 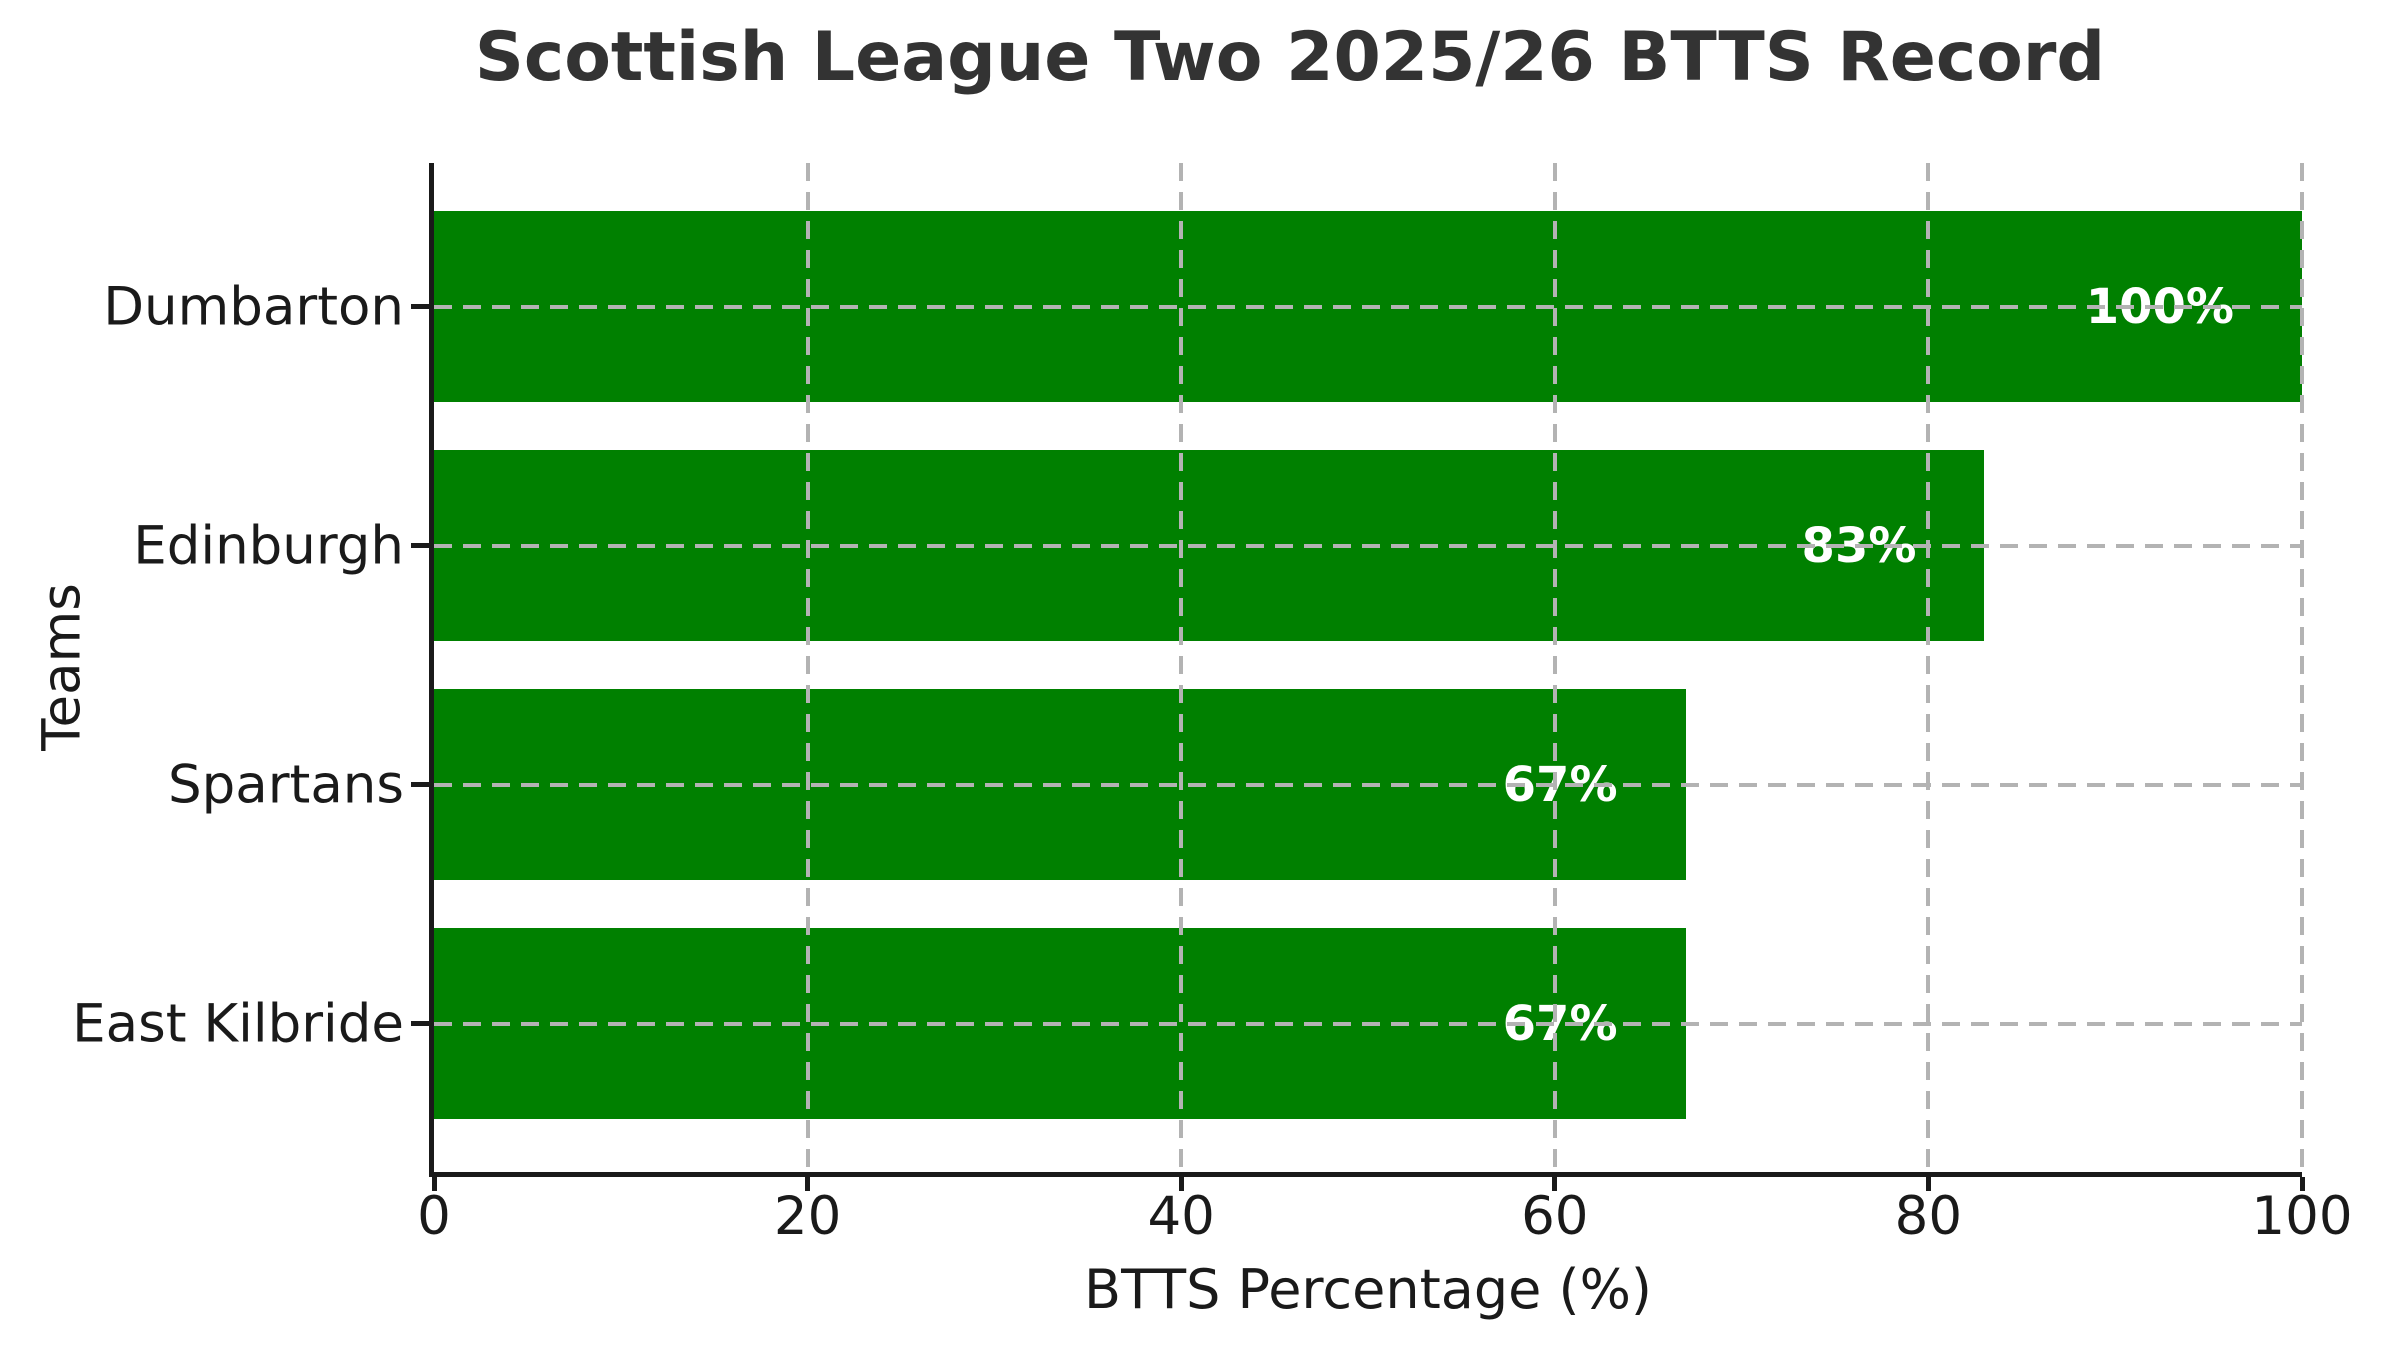 I want to click on x-tick-label: 40, so click(x=1181, y=1216).